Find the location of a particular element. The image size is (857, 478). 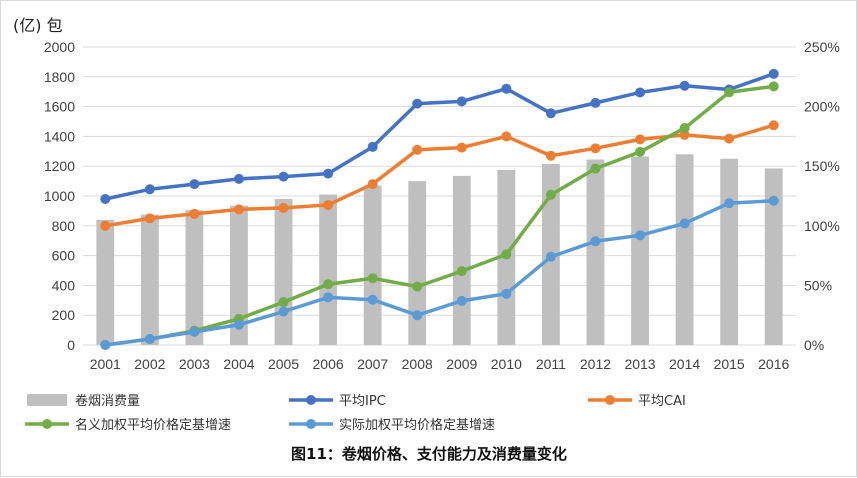

x-tick-label: 2015 is located at coordinates (729, 364).